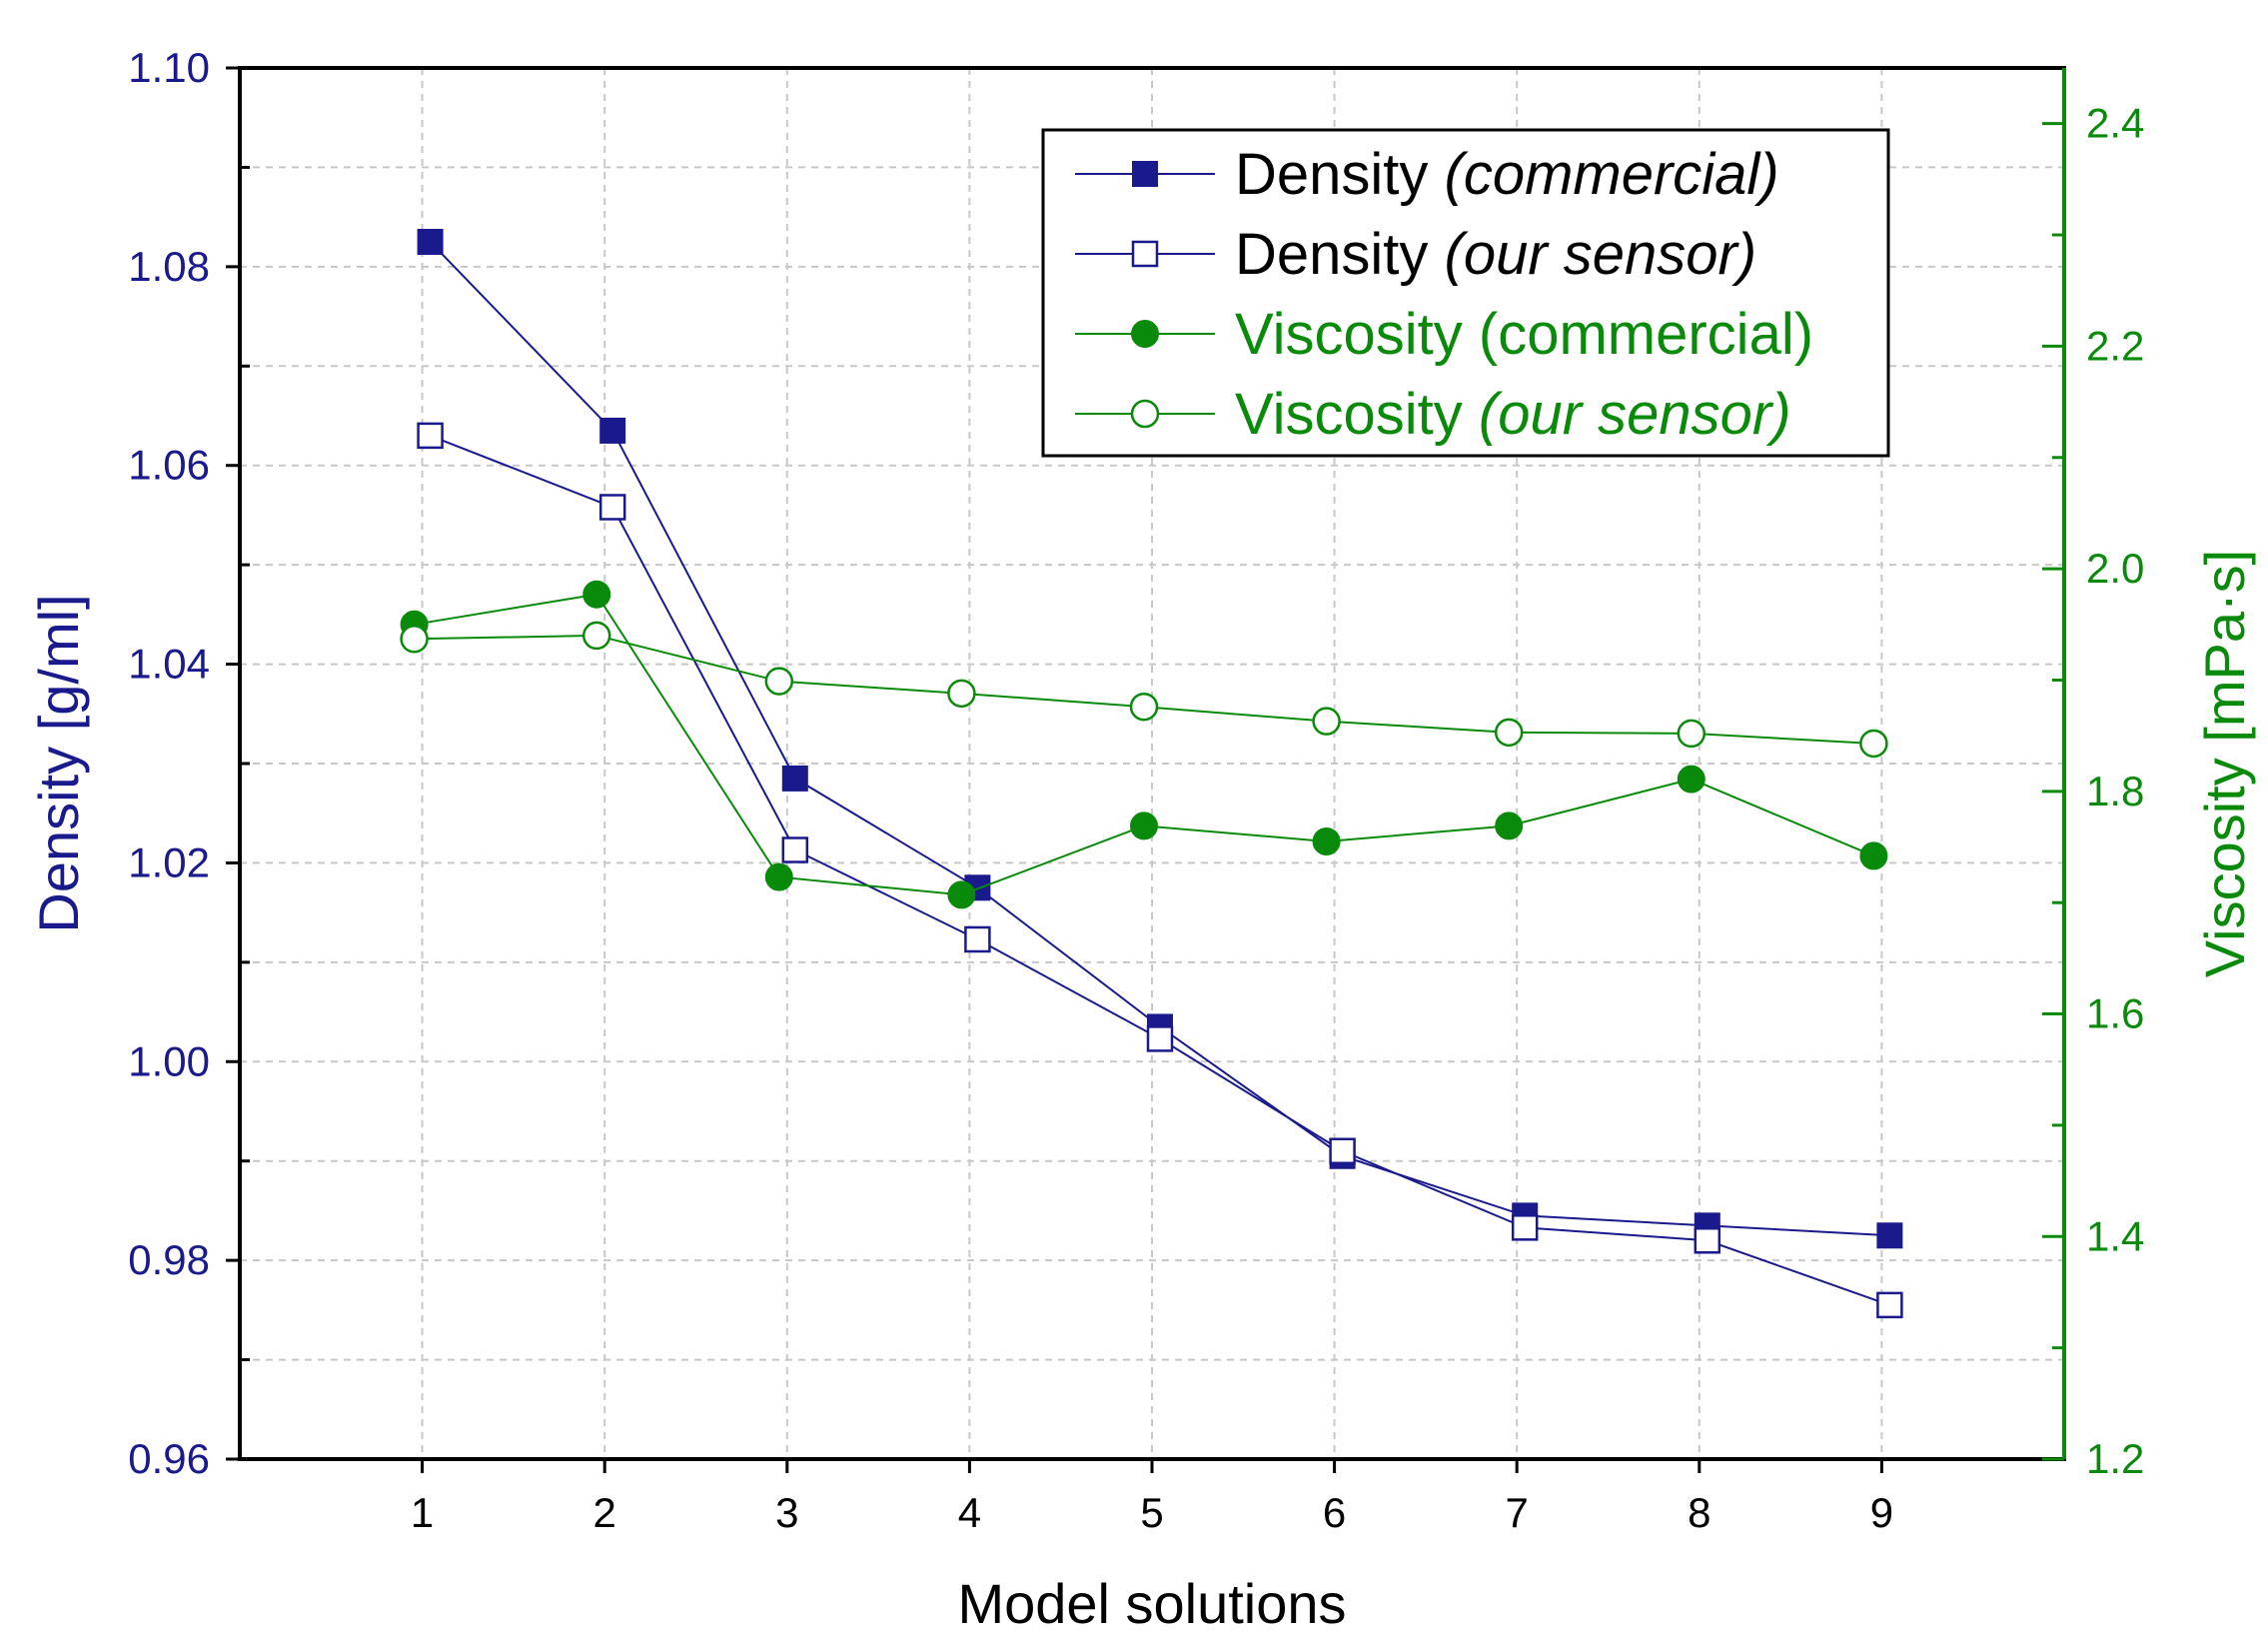 The width and height of the screenshot is (2268, 1649). I want to click on series-viscosity-our-sensor-, so click(1144, 690).